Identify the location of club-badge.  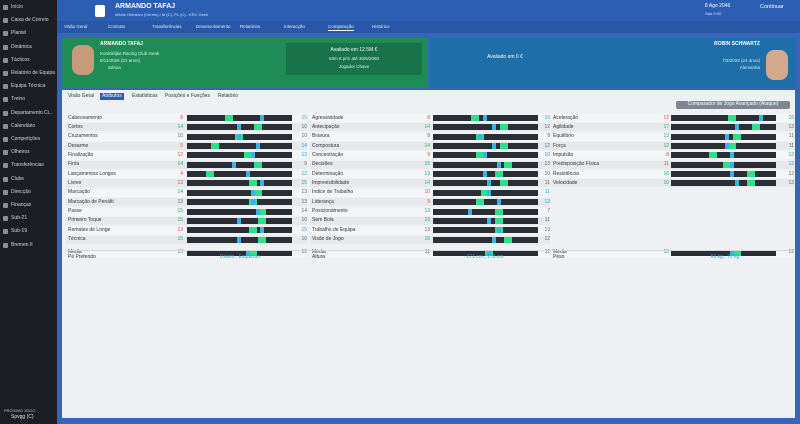
(100, 11).